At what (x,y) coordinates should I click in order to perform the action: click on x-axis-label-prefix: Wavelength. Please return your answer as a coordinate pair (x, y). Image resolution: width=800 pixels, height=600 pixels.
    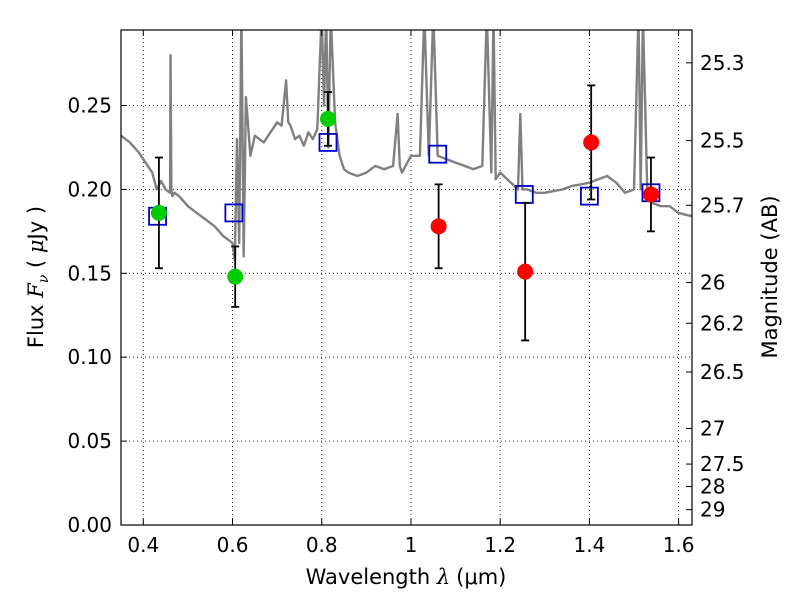
    Looking at the image, I should click on (371, 577).